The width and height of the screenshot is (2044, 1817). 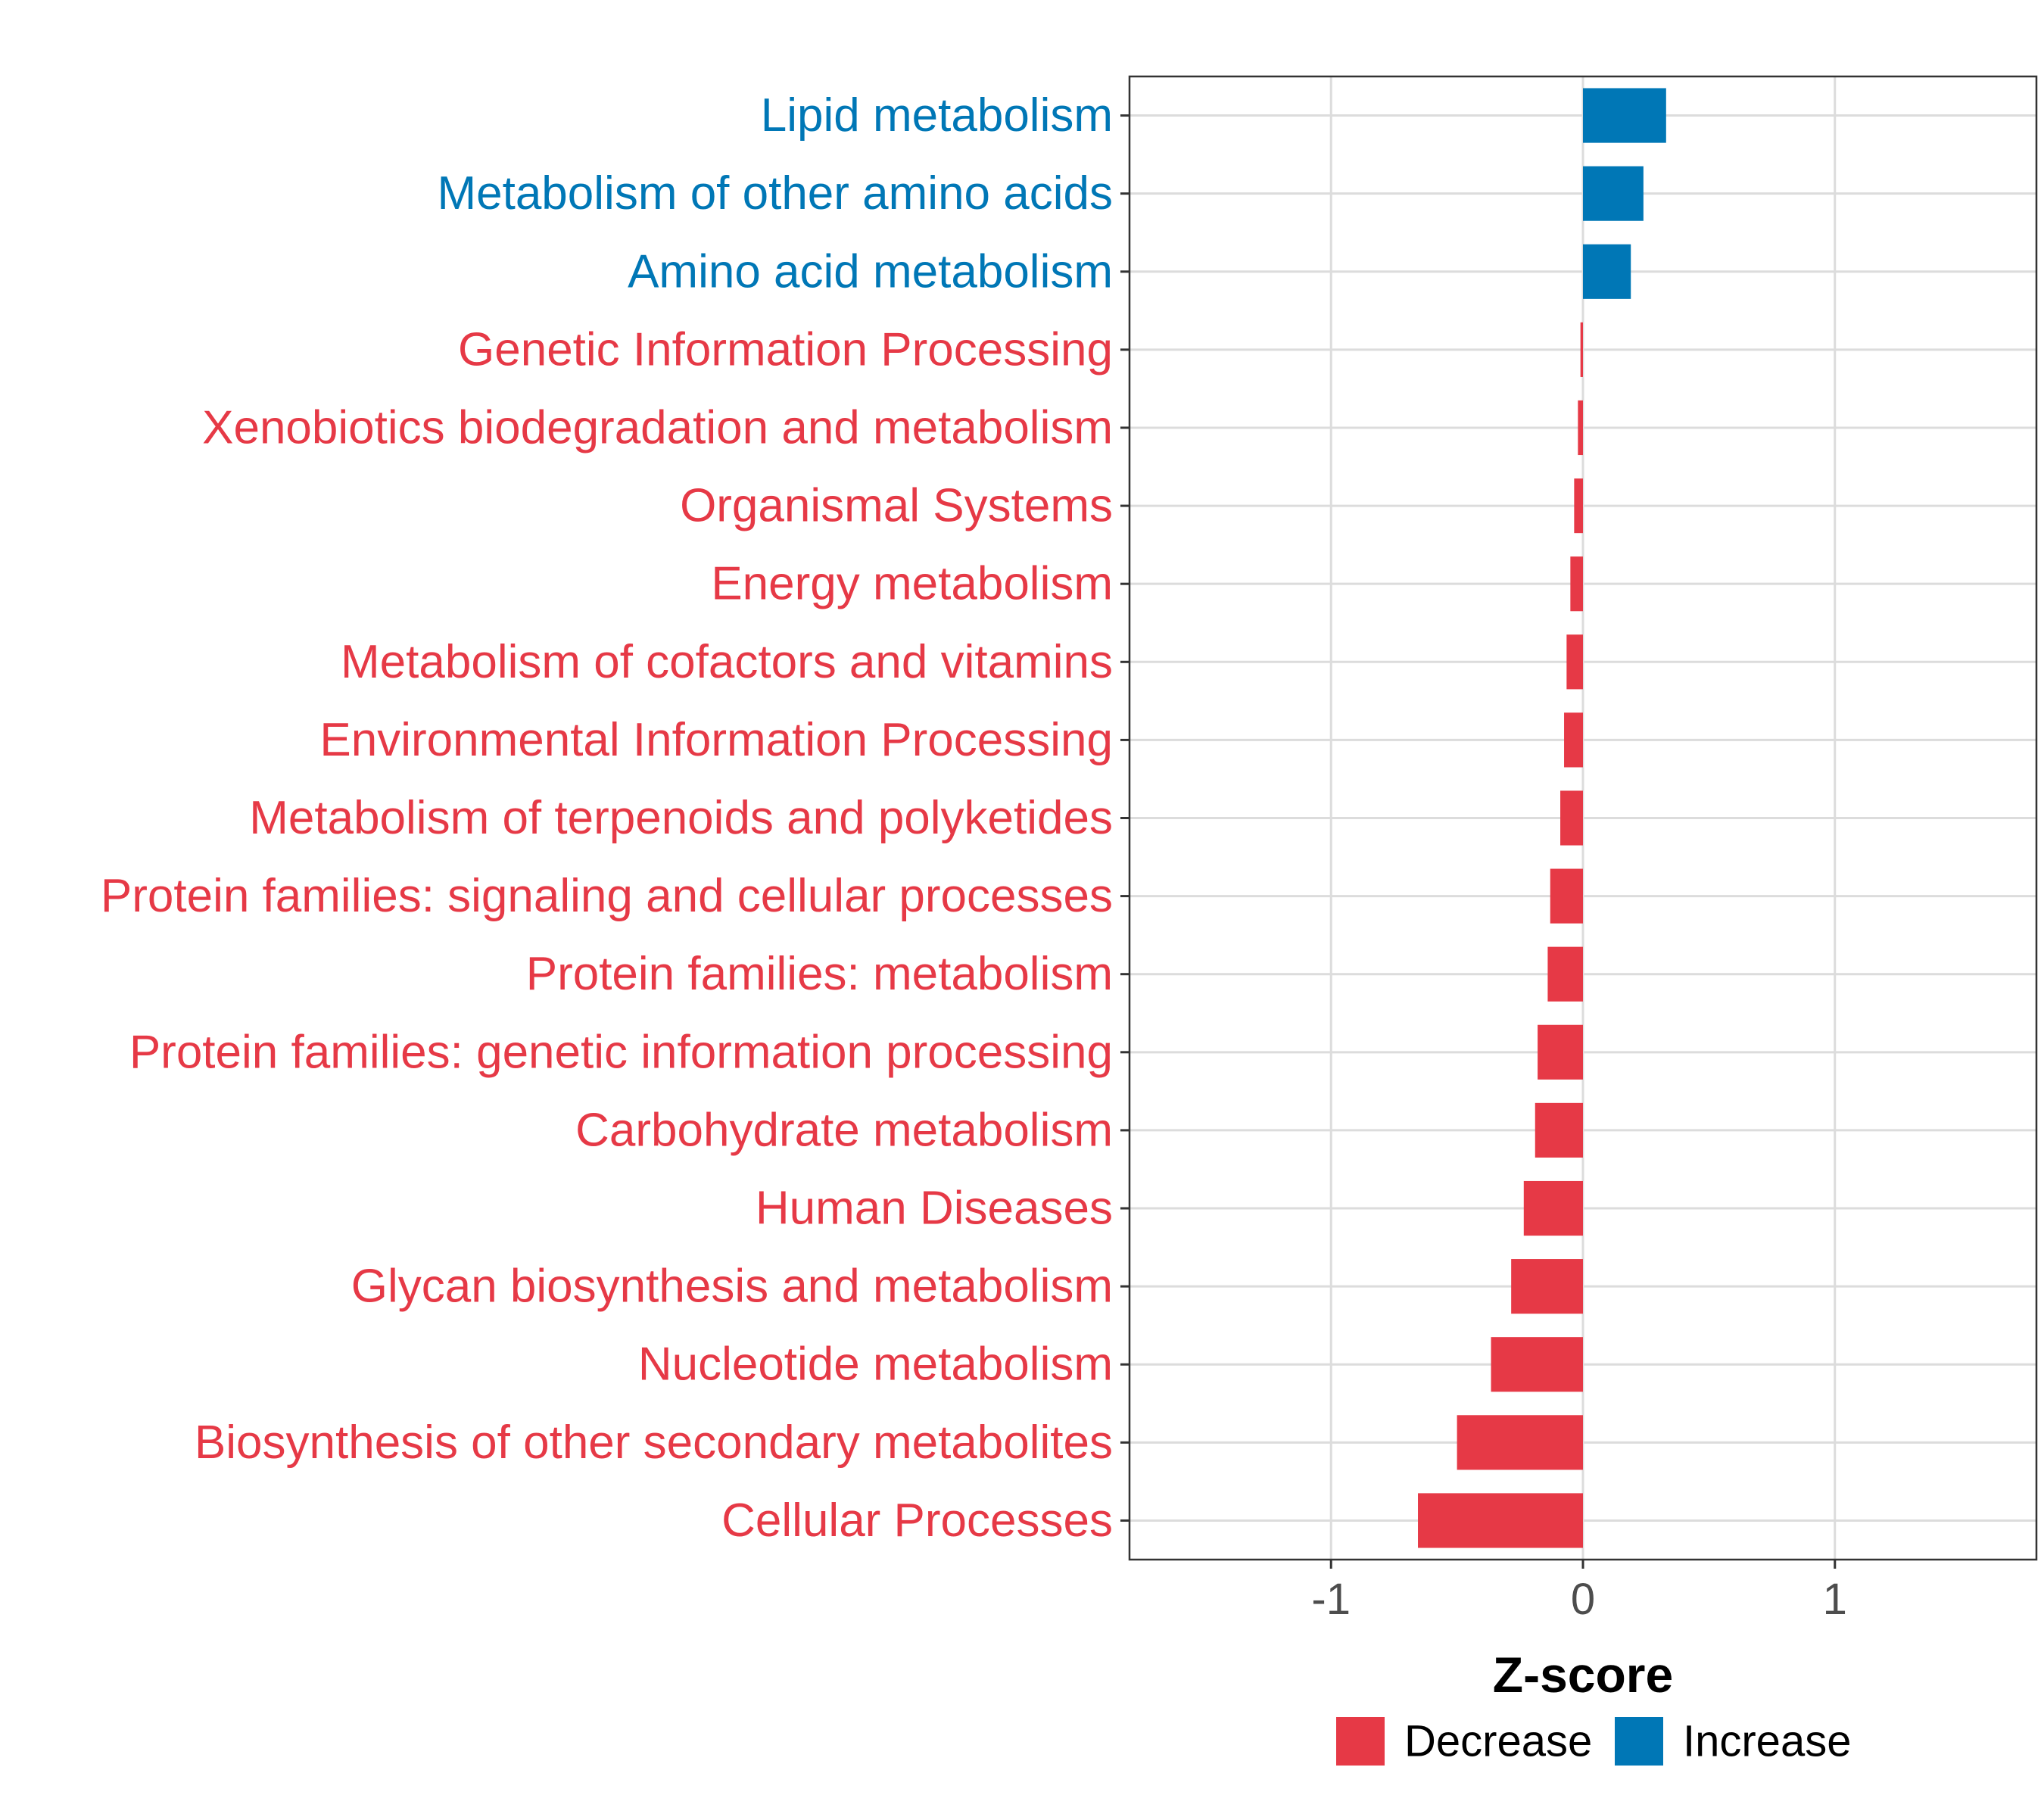 I want to click on x-tick-label: -1, so click(x=1331, y=1599).